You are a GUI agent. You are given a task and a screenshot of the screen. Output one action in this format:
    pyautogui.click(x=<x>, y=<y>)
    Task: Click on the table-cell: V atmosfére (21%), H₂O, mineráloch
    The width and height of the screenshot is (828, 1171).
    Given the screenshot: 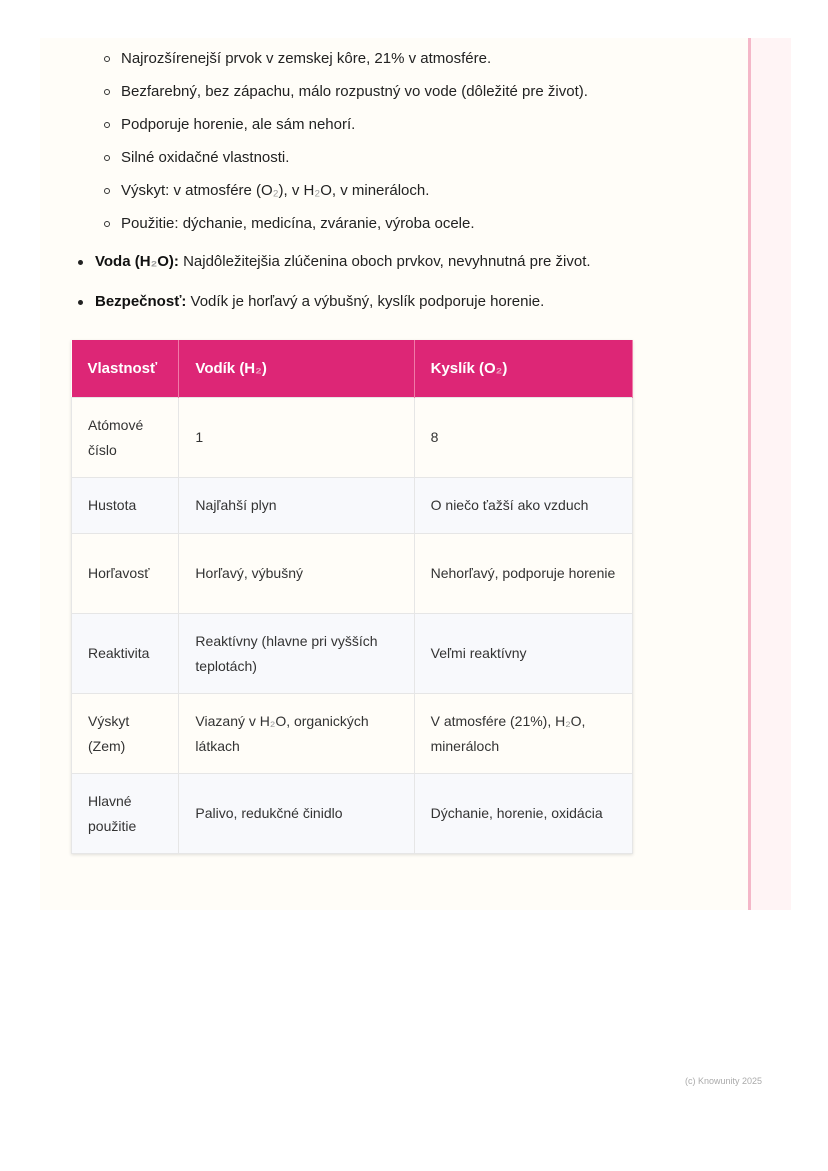 What is the action you would take?
    pyautogui.click(x=523, y=733)
    